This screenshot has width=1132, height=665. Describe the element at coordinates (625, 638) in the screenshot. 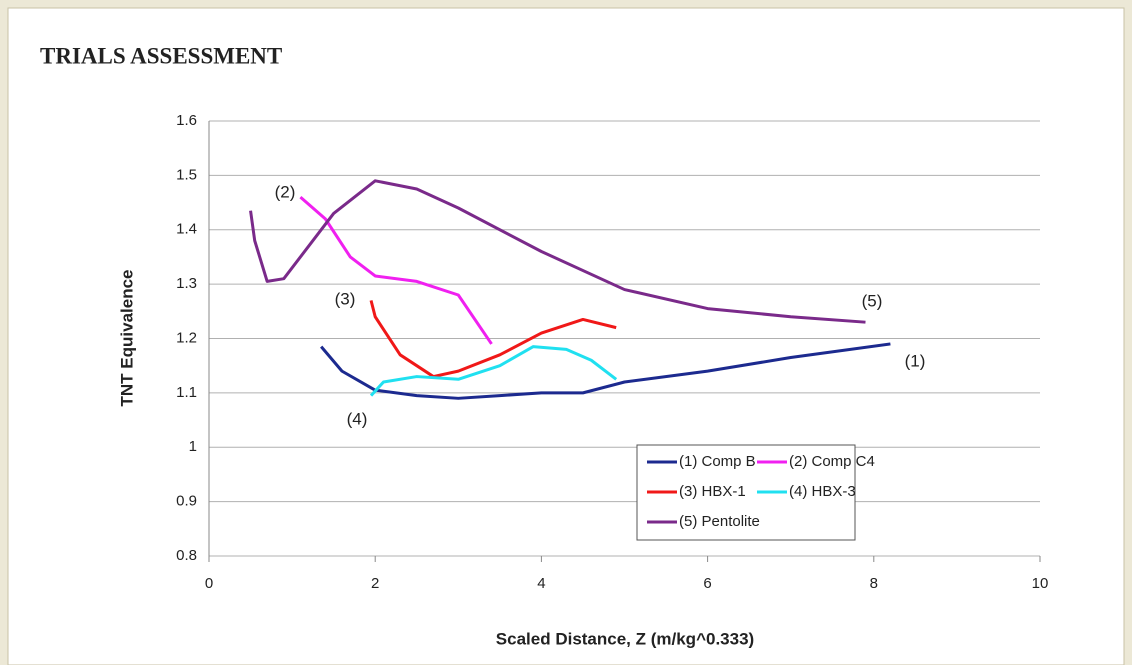

I see `x-axis-label: Scaled Distance, Z (m/kg^0.333)` at that location.